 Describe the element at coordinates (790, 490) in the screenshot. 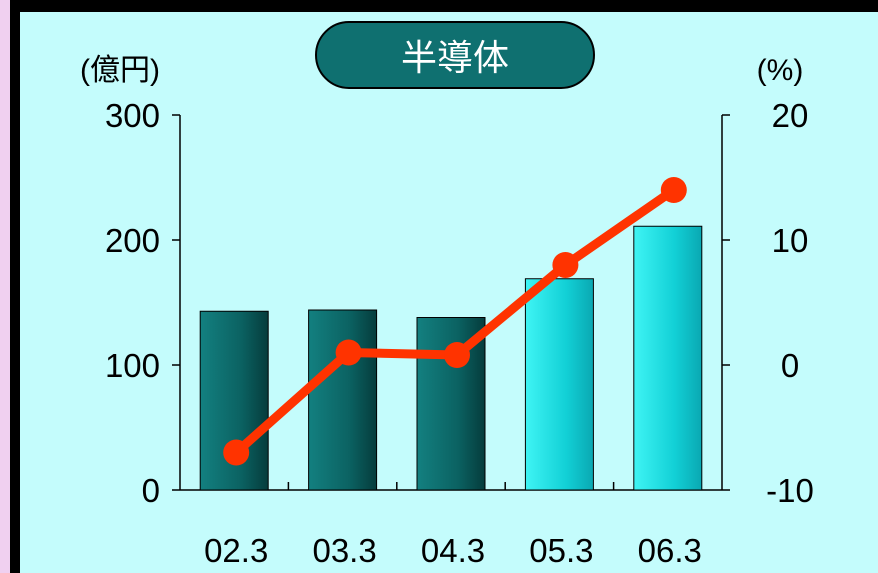

I see `y-right-tick-label: -10` at that location.